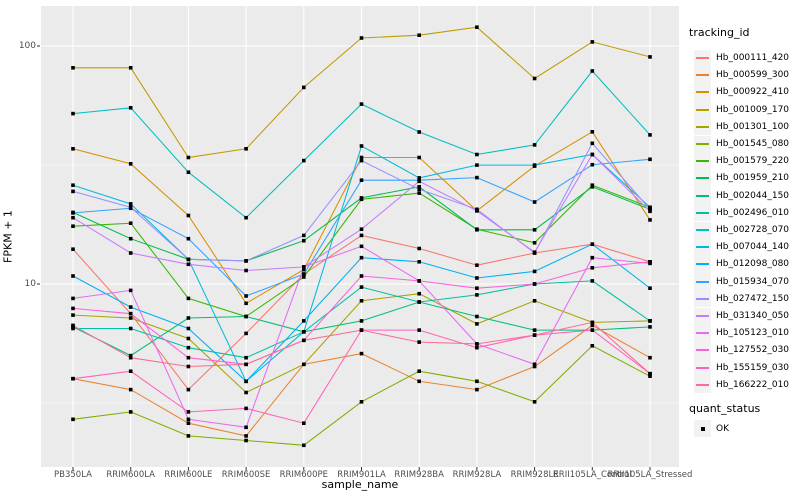 Image resolution: width=800 pixels, height=500 pixels. I want to click on legend-entry-Hb_001959_210: Hb_001959_210, so click(741, 178).